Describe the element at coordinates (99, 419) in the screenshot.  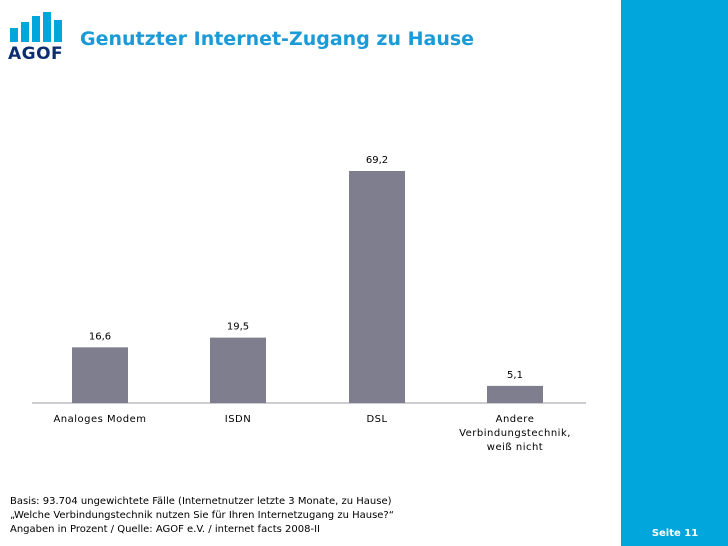
I see `category-label-0-0: Analoges Modem` at that location.